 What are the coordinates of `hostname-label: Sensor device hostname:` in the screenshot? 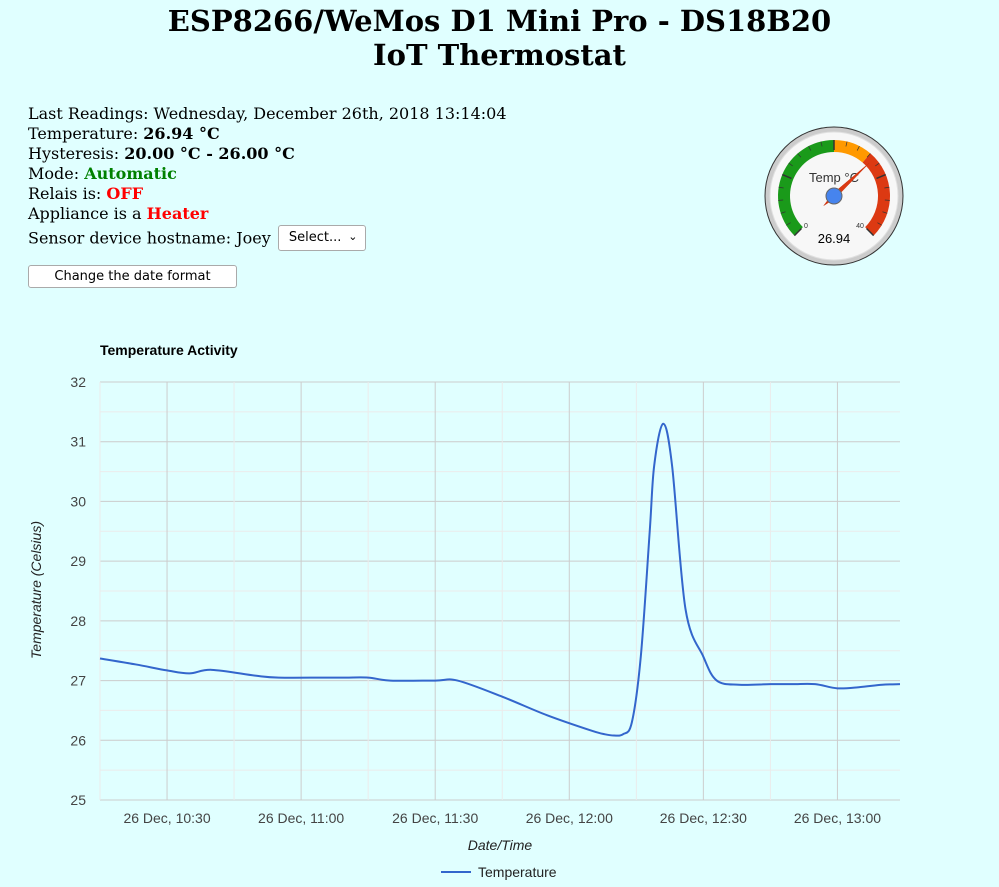 It's located at (132, 238).